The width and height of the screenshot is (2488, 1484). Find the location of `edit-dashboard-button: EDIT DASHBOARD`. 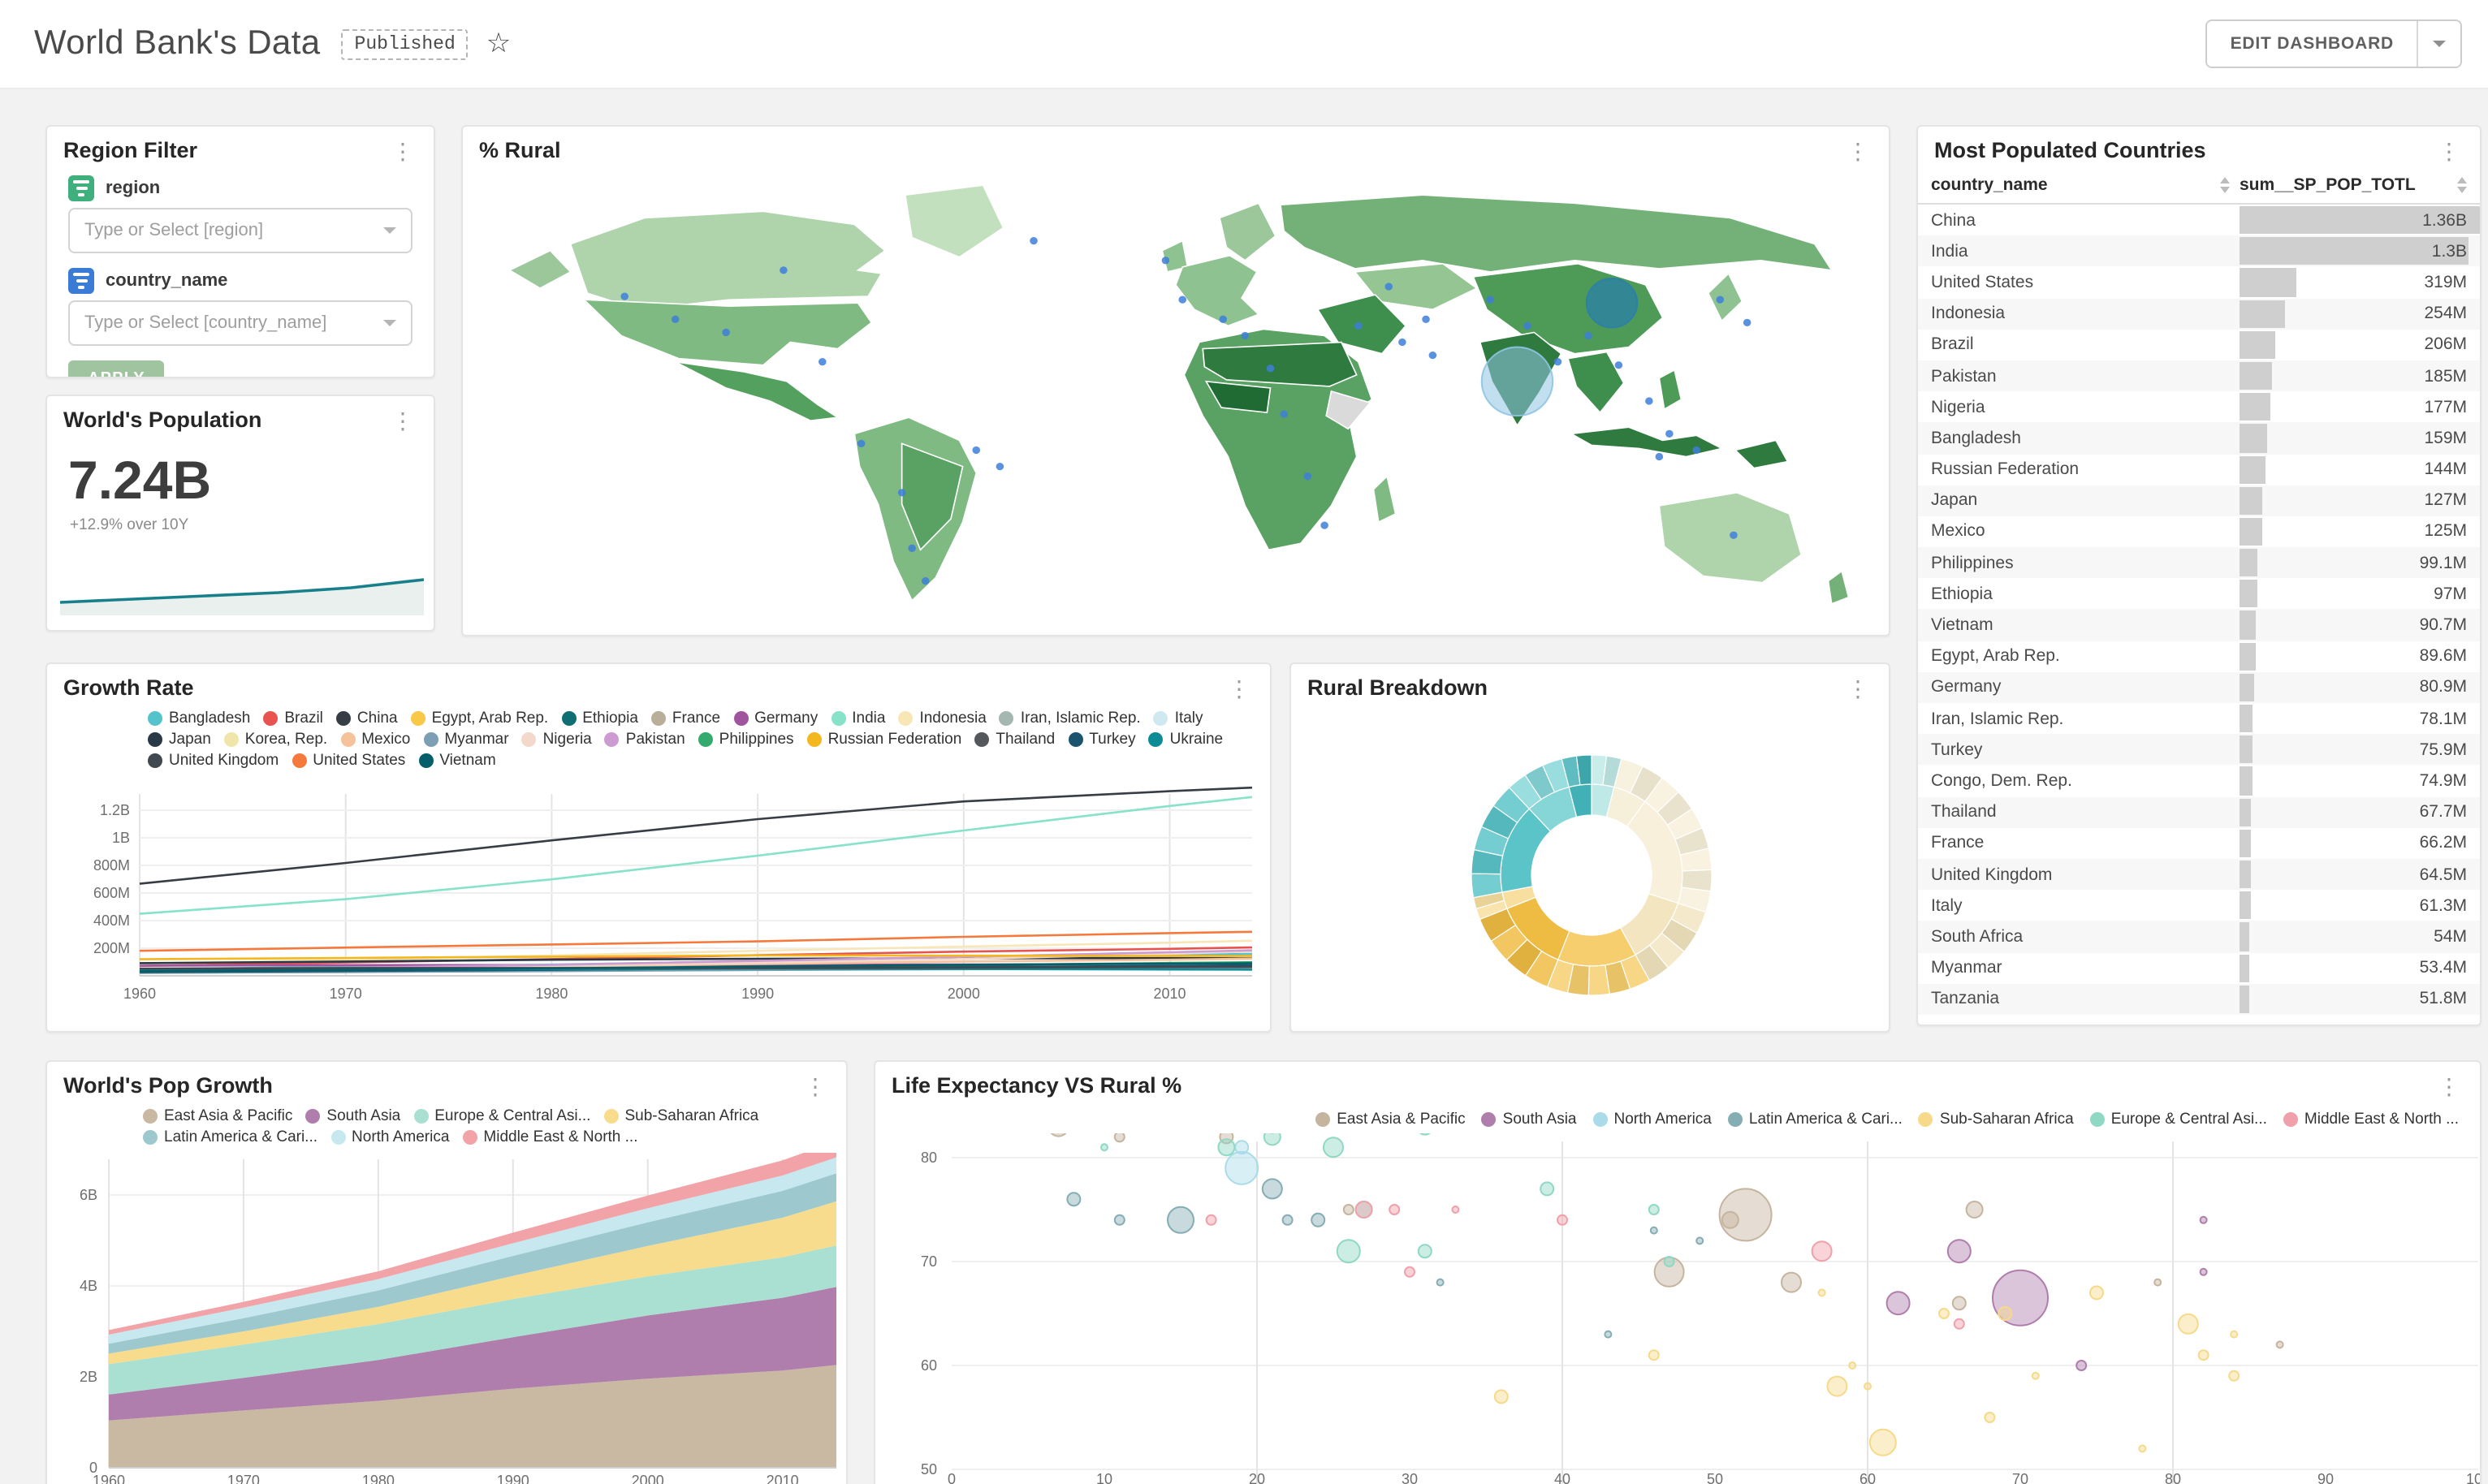

edit-dashboard-button: EDIT DASHBOARD is located at coordinates (2312, 44).